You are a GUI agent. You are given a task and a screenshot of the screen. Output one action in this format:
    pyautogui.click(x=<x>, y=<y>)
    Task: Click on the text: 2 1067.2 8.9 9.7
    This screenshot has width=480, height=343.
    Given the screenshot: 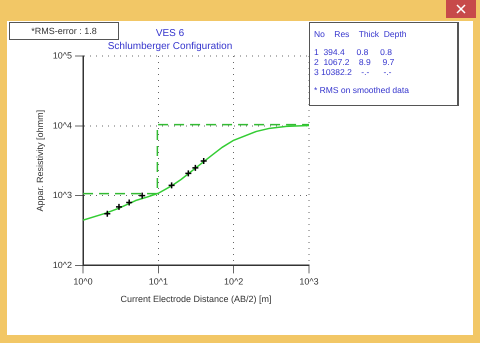 What is the action you would take?
    pyautogui.click(x=355, y=62)
    